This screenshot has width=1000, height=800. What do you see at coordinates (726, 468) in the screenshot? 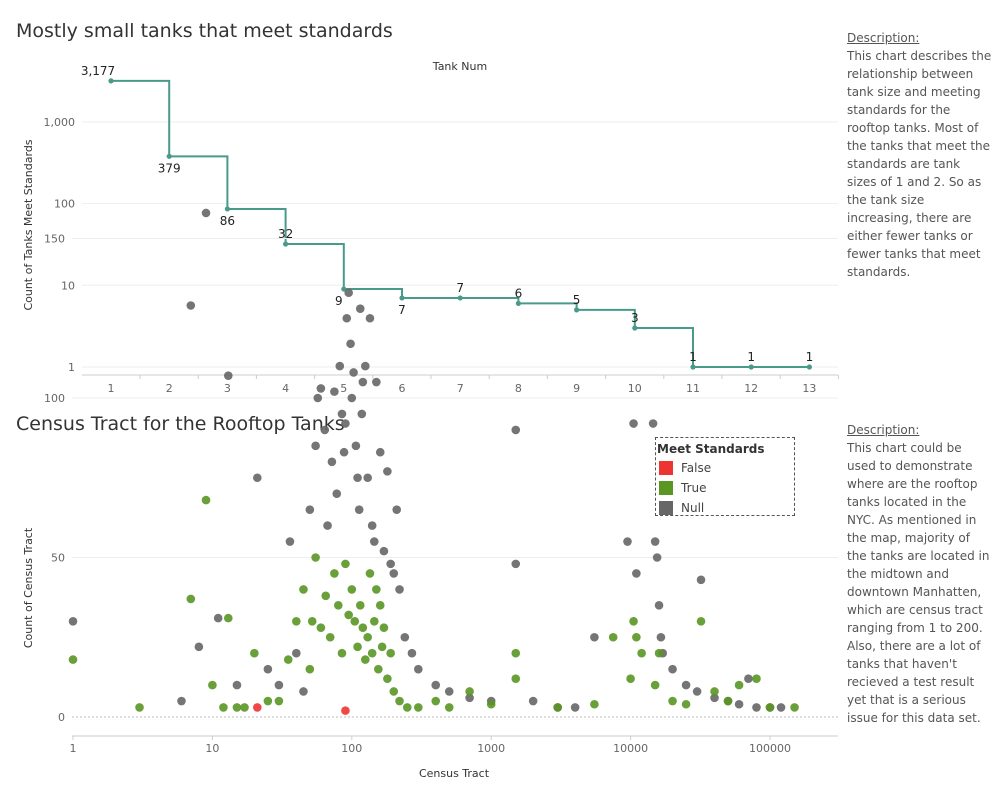
I see `legend-item-false: False` at bounding box center [726, 468].